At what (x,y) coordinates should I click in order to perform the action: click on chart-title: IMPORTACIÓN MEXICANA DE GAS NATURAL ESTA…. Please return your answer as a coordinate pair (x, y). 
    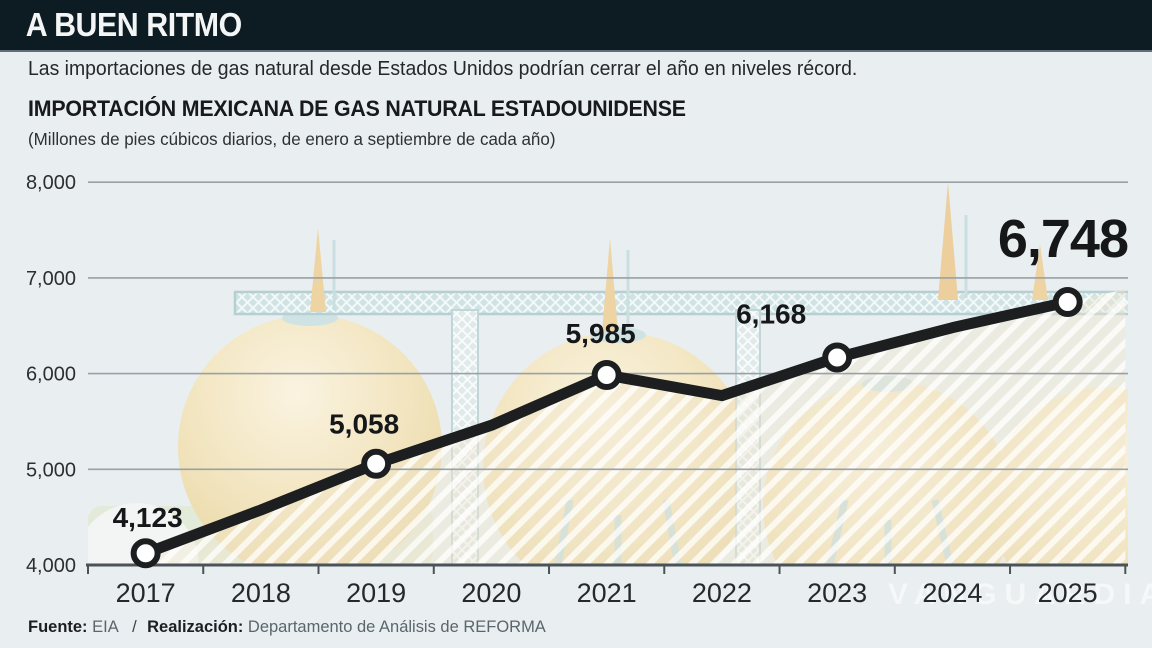
    Looking at the image, I should click on (357, 108).